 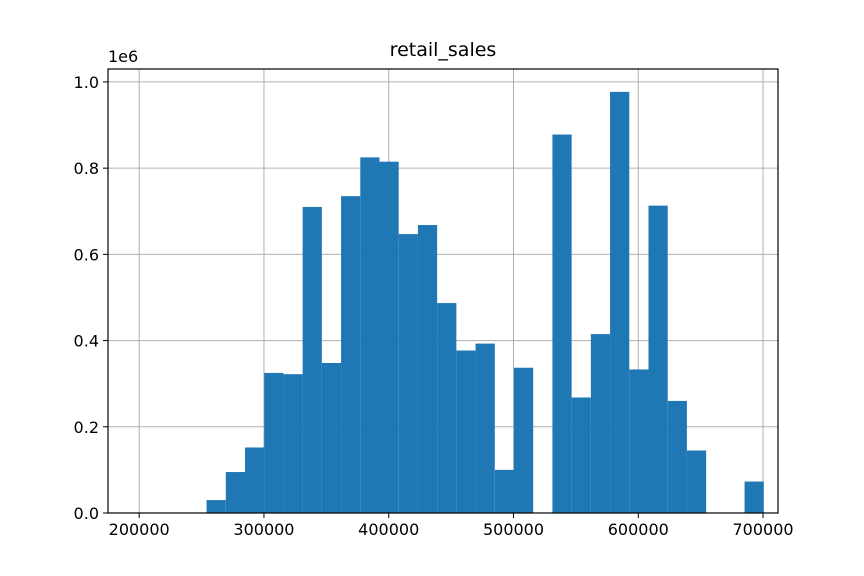 I want to click on y-tick-label: 0.2, so click(x=86, y=427).